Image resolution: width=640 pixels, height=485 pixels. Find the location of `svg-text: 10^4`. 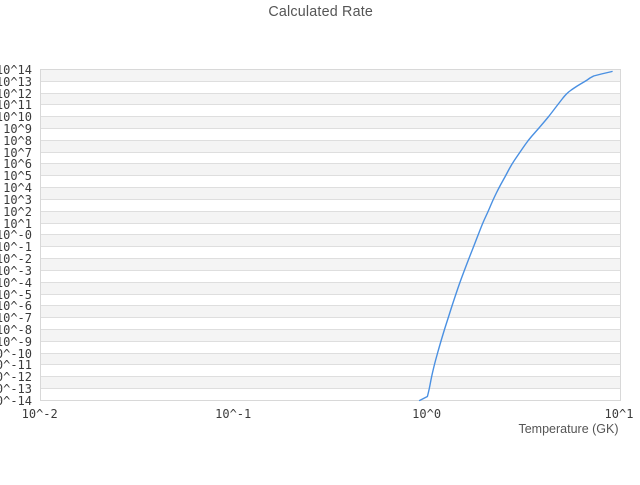

svg-text: 10^4 is located at coordinates (17, 188).